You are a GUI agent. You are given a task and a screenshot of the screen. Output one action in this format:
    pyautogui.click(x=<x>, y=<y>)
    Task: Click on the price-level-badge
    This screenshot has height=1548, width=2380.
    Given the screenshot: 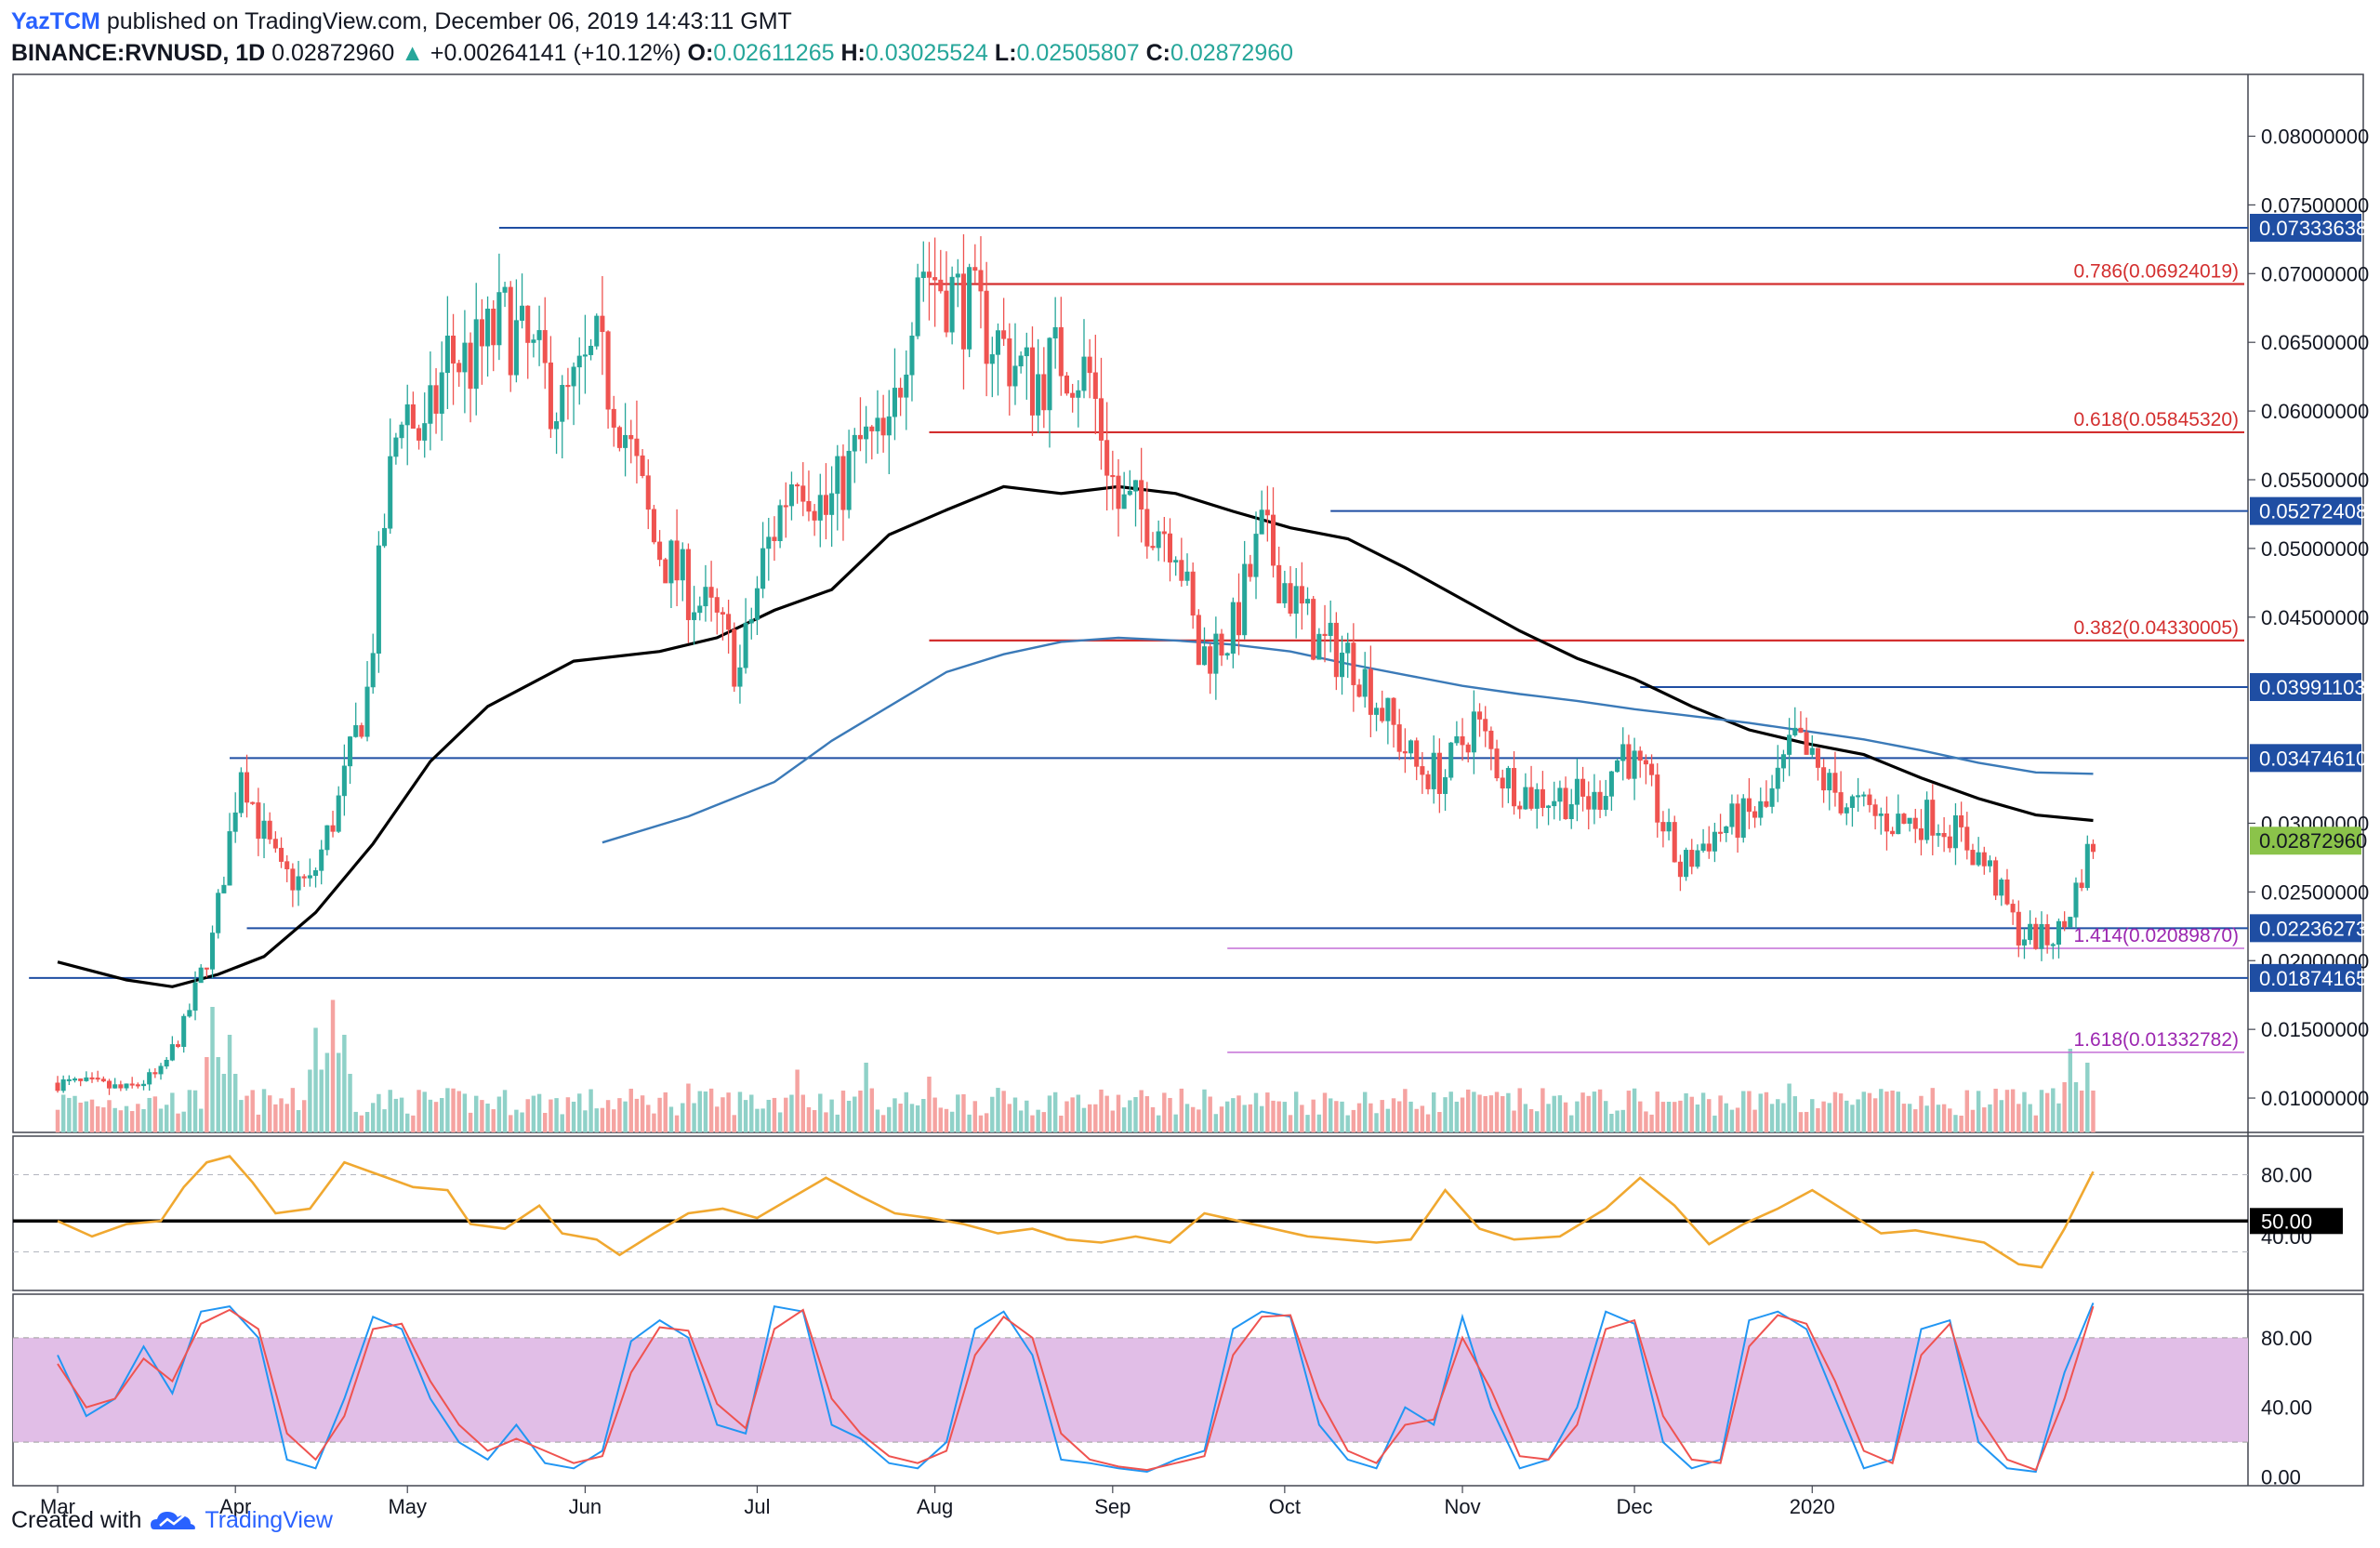 What is the action you would take?
    pyautogui.click(x=2305, y=758)
    